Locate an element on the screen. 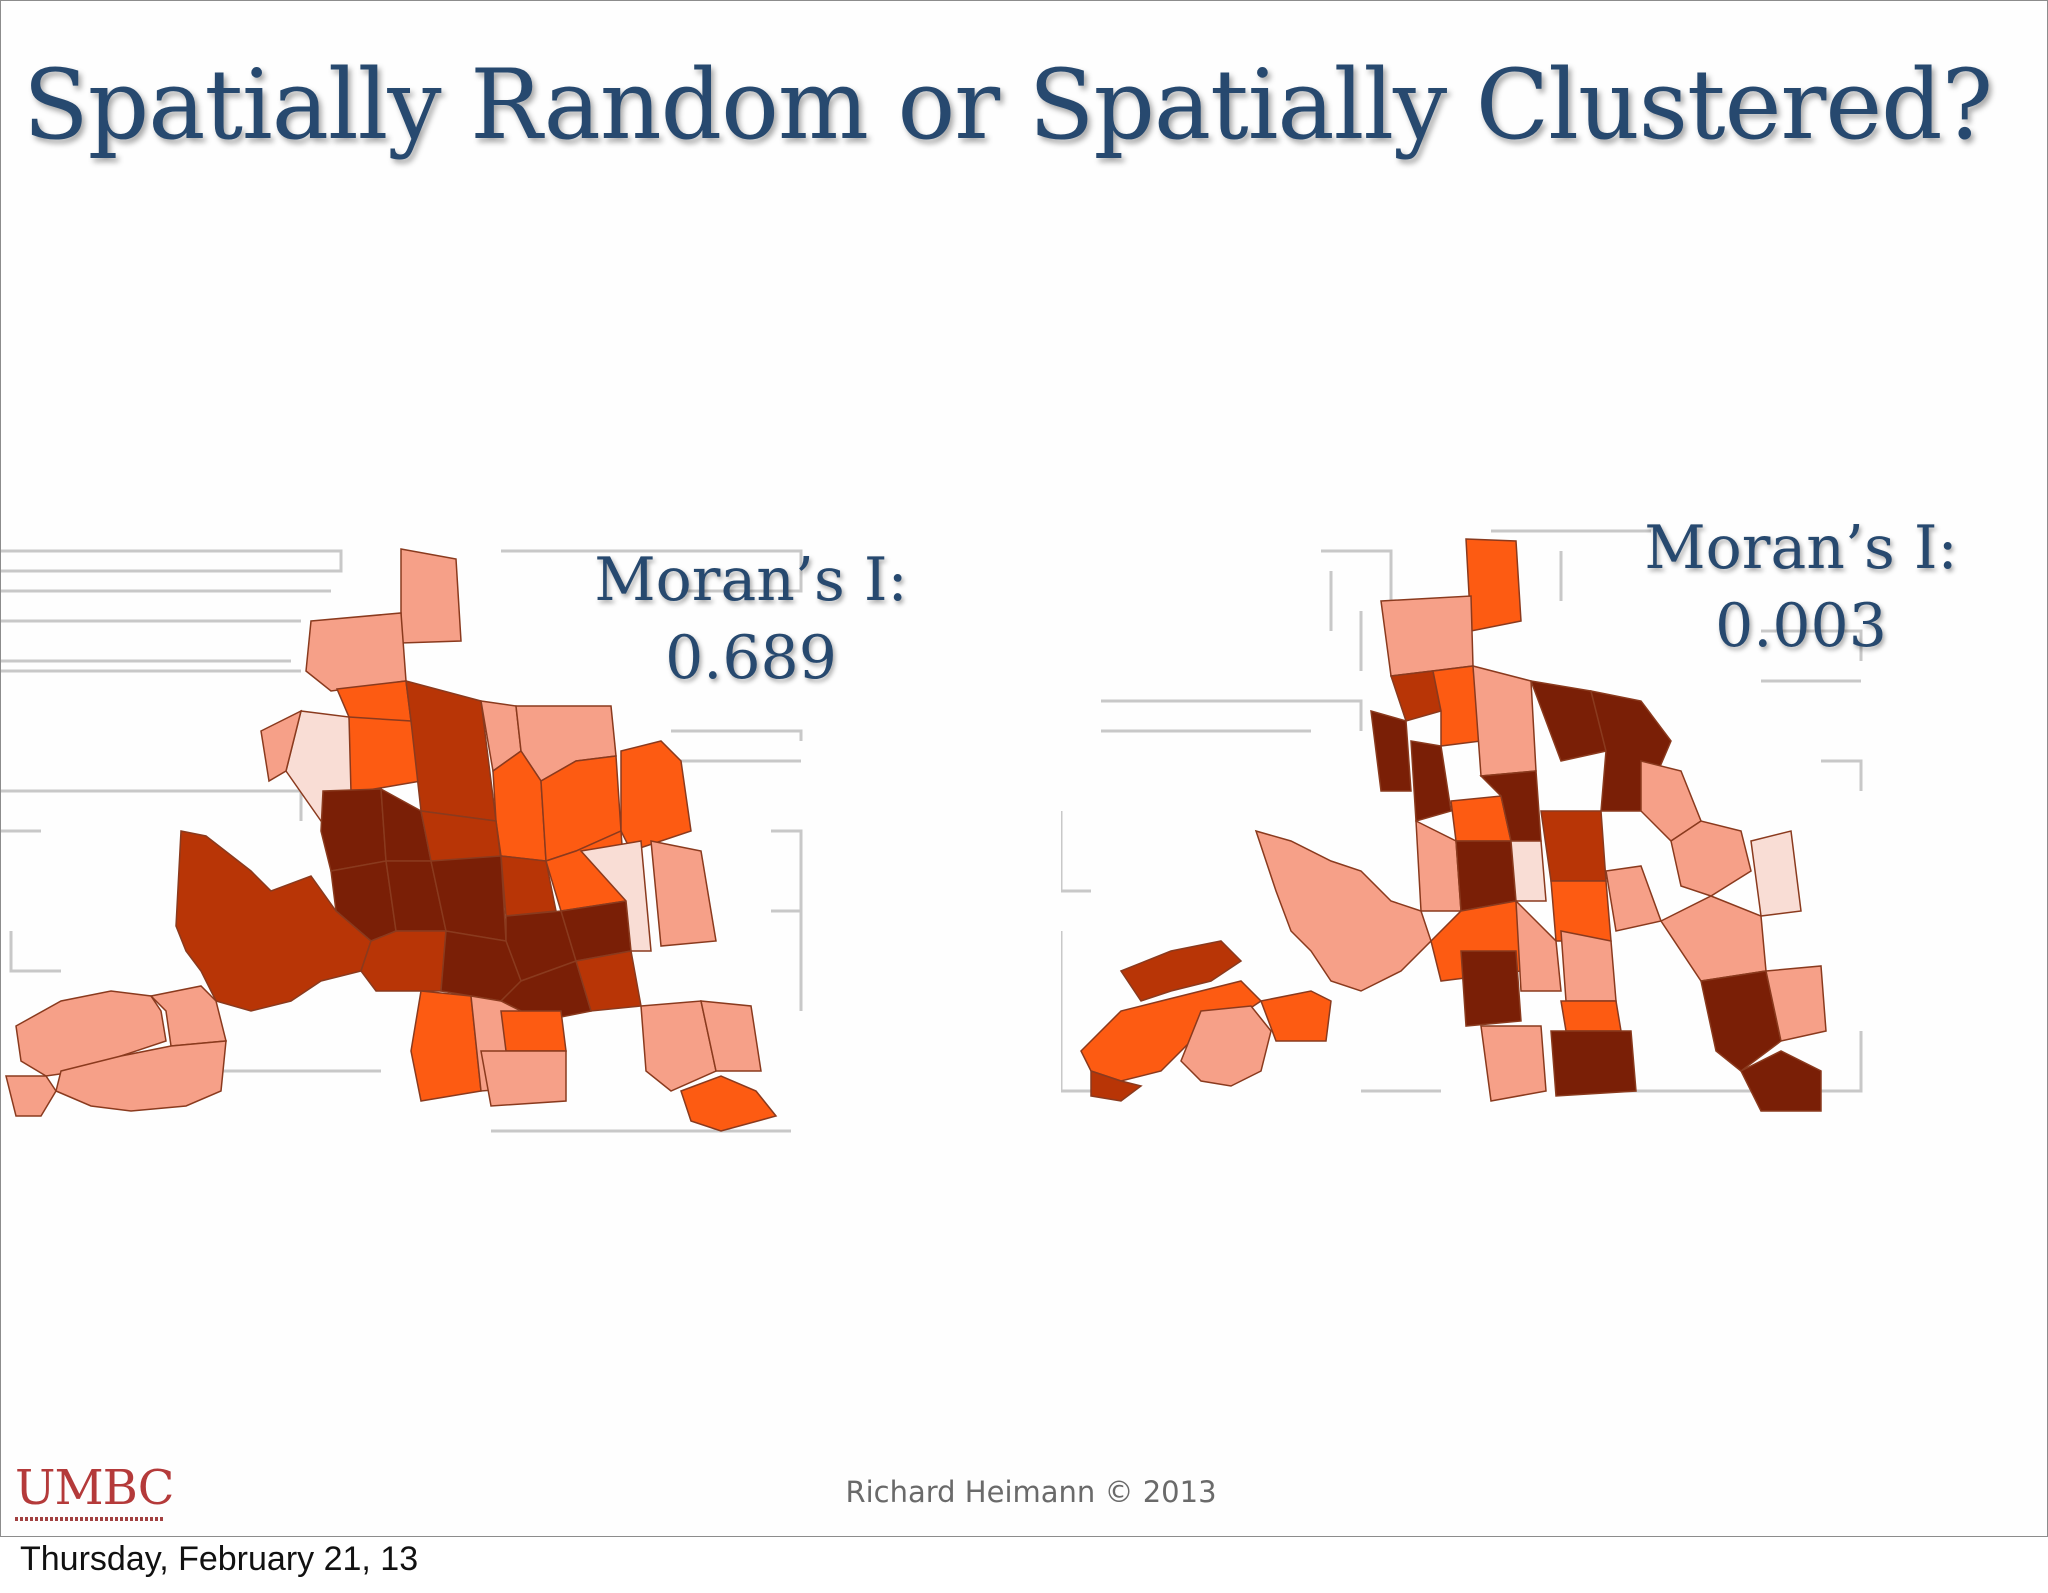  umbc-logo: UMBC is located at coordinates (95, 1494).